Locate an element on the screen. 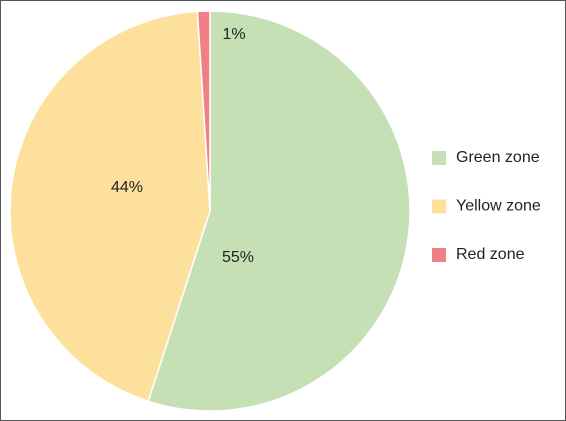 Image resolution: width=566 pixels, height=421 pixels. data-label: 55% is located at coordinates (238, 257).